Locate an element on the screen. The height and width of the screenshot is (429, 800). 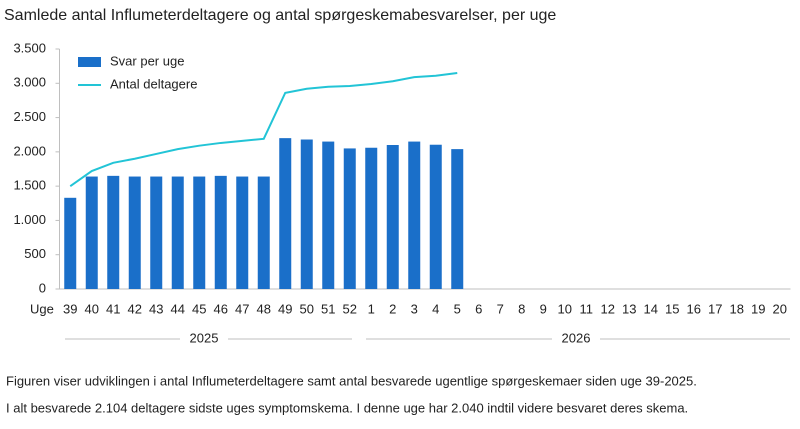
x-tick-label: 4 is located at coordinates (435, 308).